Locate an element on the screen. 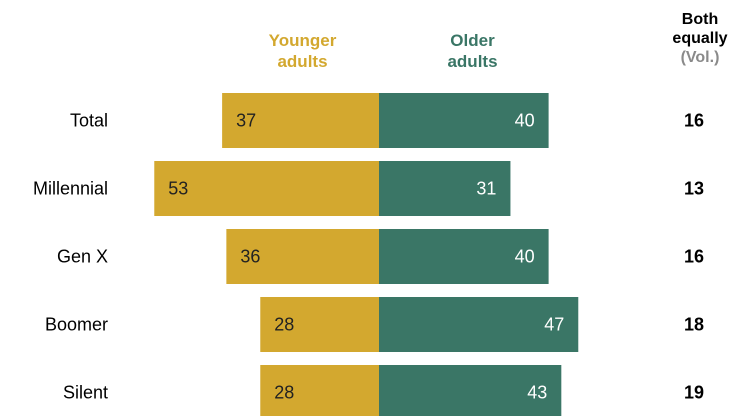 This screenshot has height=416, width=733. both-equally-header: Both equally (Vol.) is located at coordinates (696, 38).